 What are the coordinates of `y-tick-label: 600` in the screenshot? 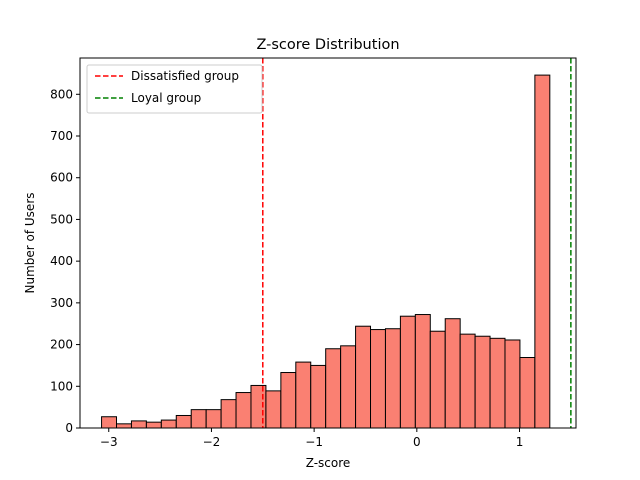 It's located at (61, 178).